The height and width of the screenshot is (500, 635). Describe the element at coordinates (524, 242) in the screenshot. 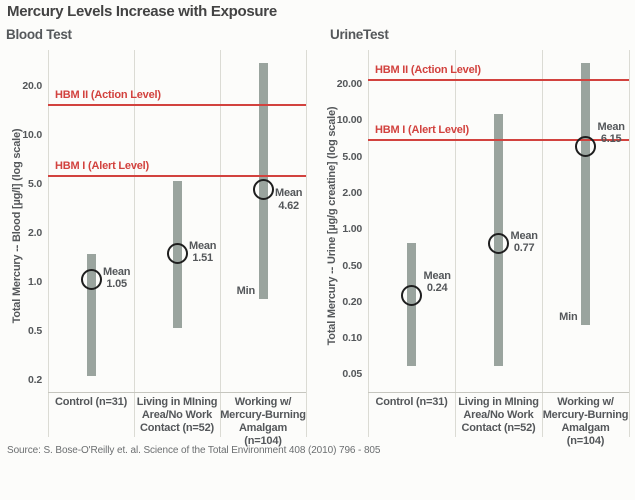

I see `mean-label: Mean 0.77` at that location.